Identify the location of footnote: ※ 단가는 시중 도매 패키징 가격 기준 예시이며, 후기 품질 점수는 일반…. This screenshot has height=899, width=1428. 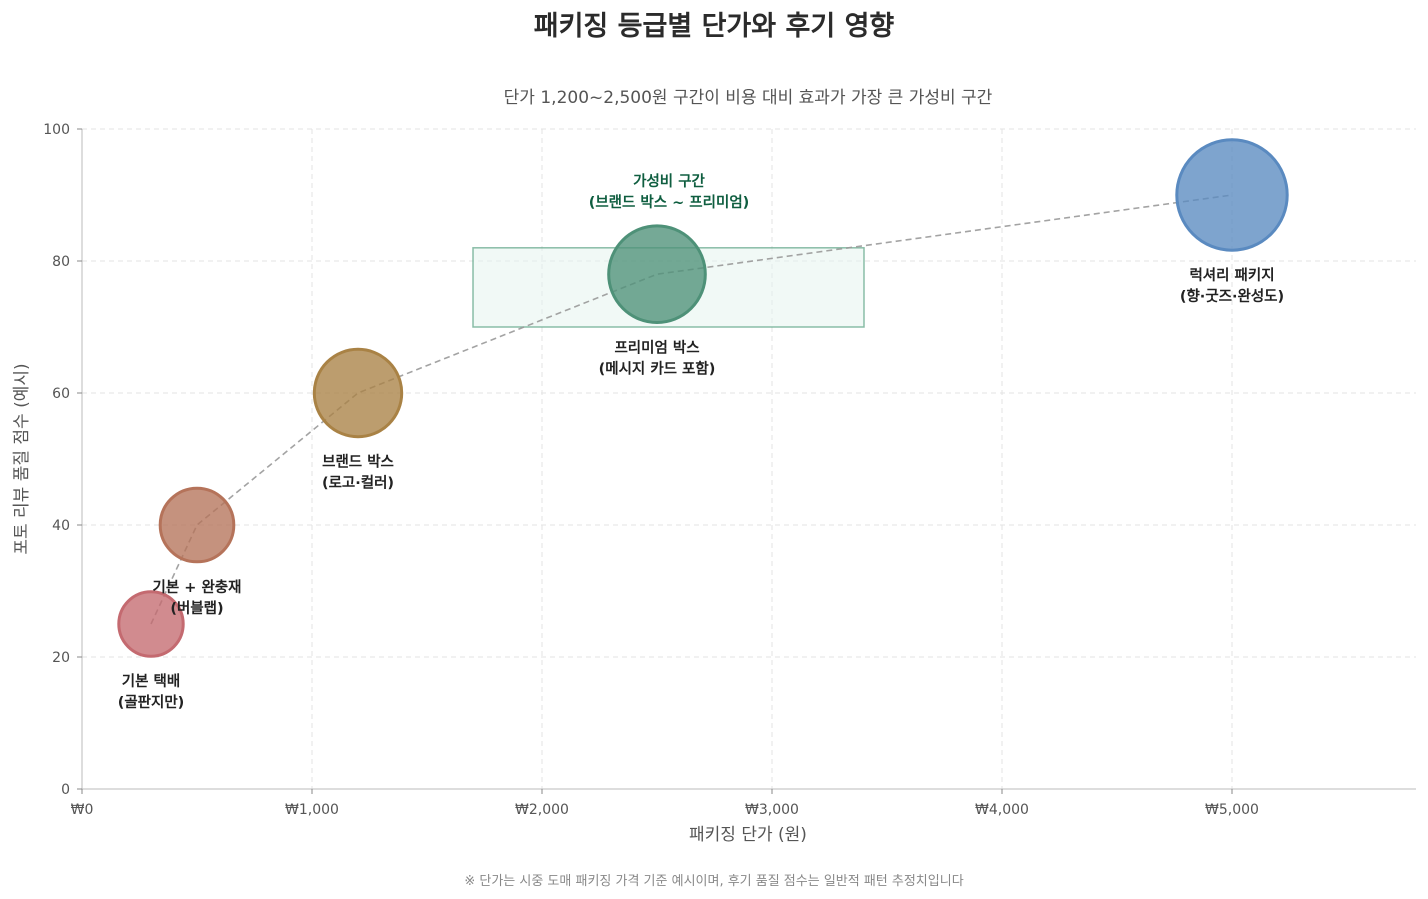
(713, 881).